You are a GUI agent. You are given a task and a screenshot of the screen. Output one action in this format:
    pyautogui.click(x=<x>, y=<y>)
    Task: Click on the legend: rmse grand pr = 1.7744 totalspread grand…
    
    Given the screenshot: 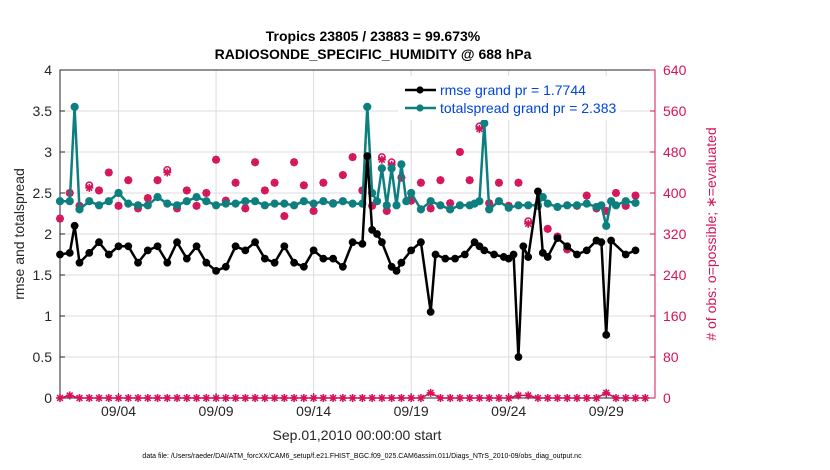 What is the action you would take?
    pyautogui.click(x=509, y=98)
    